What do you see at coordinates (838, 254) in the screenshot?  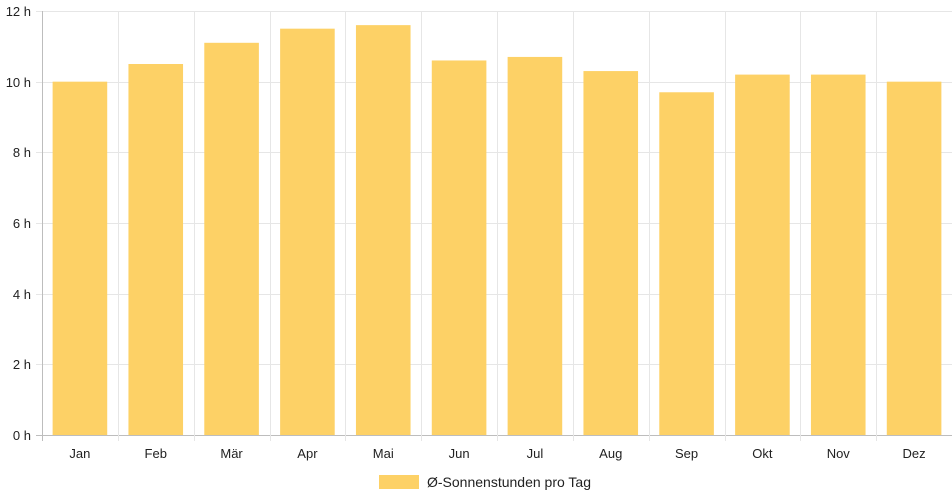 I see `bar-nov` at bounding box center [838, 254].